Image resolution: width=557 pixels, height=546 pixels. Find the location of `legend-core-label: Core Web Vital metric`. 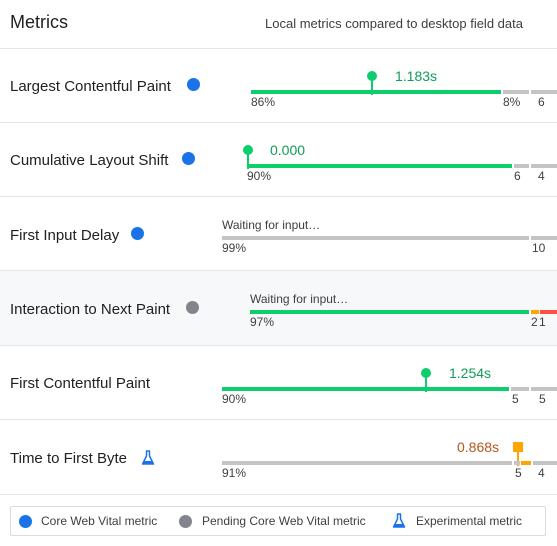

legend-core-label: Core Web Vital metric is located at coordinates (99, 521).